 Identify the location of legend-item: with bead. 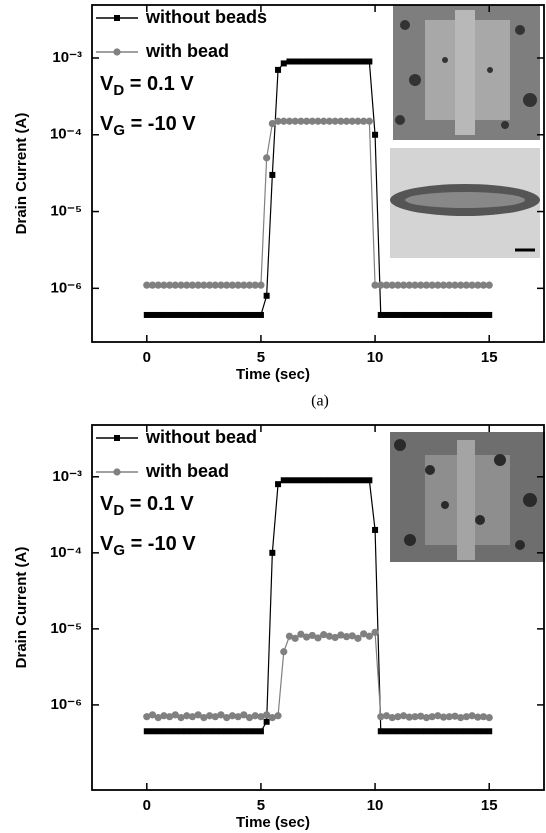
(162, 51).